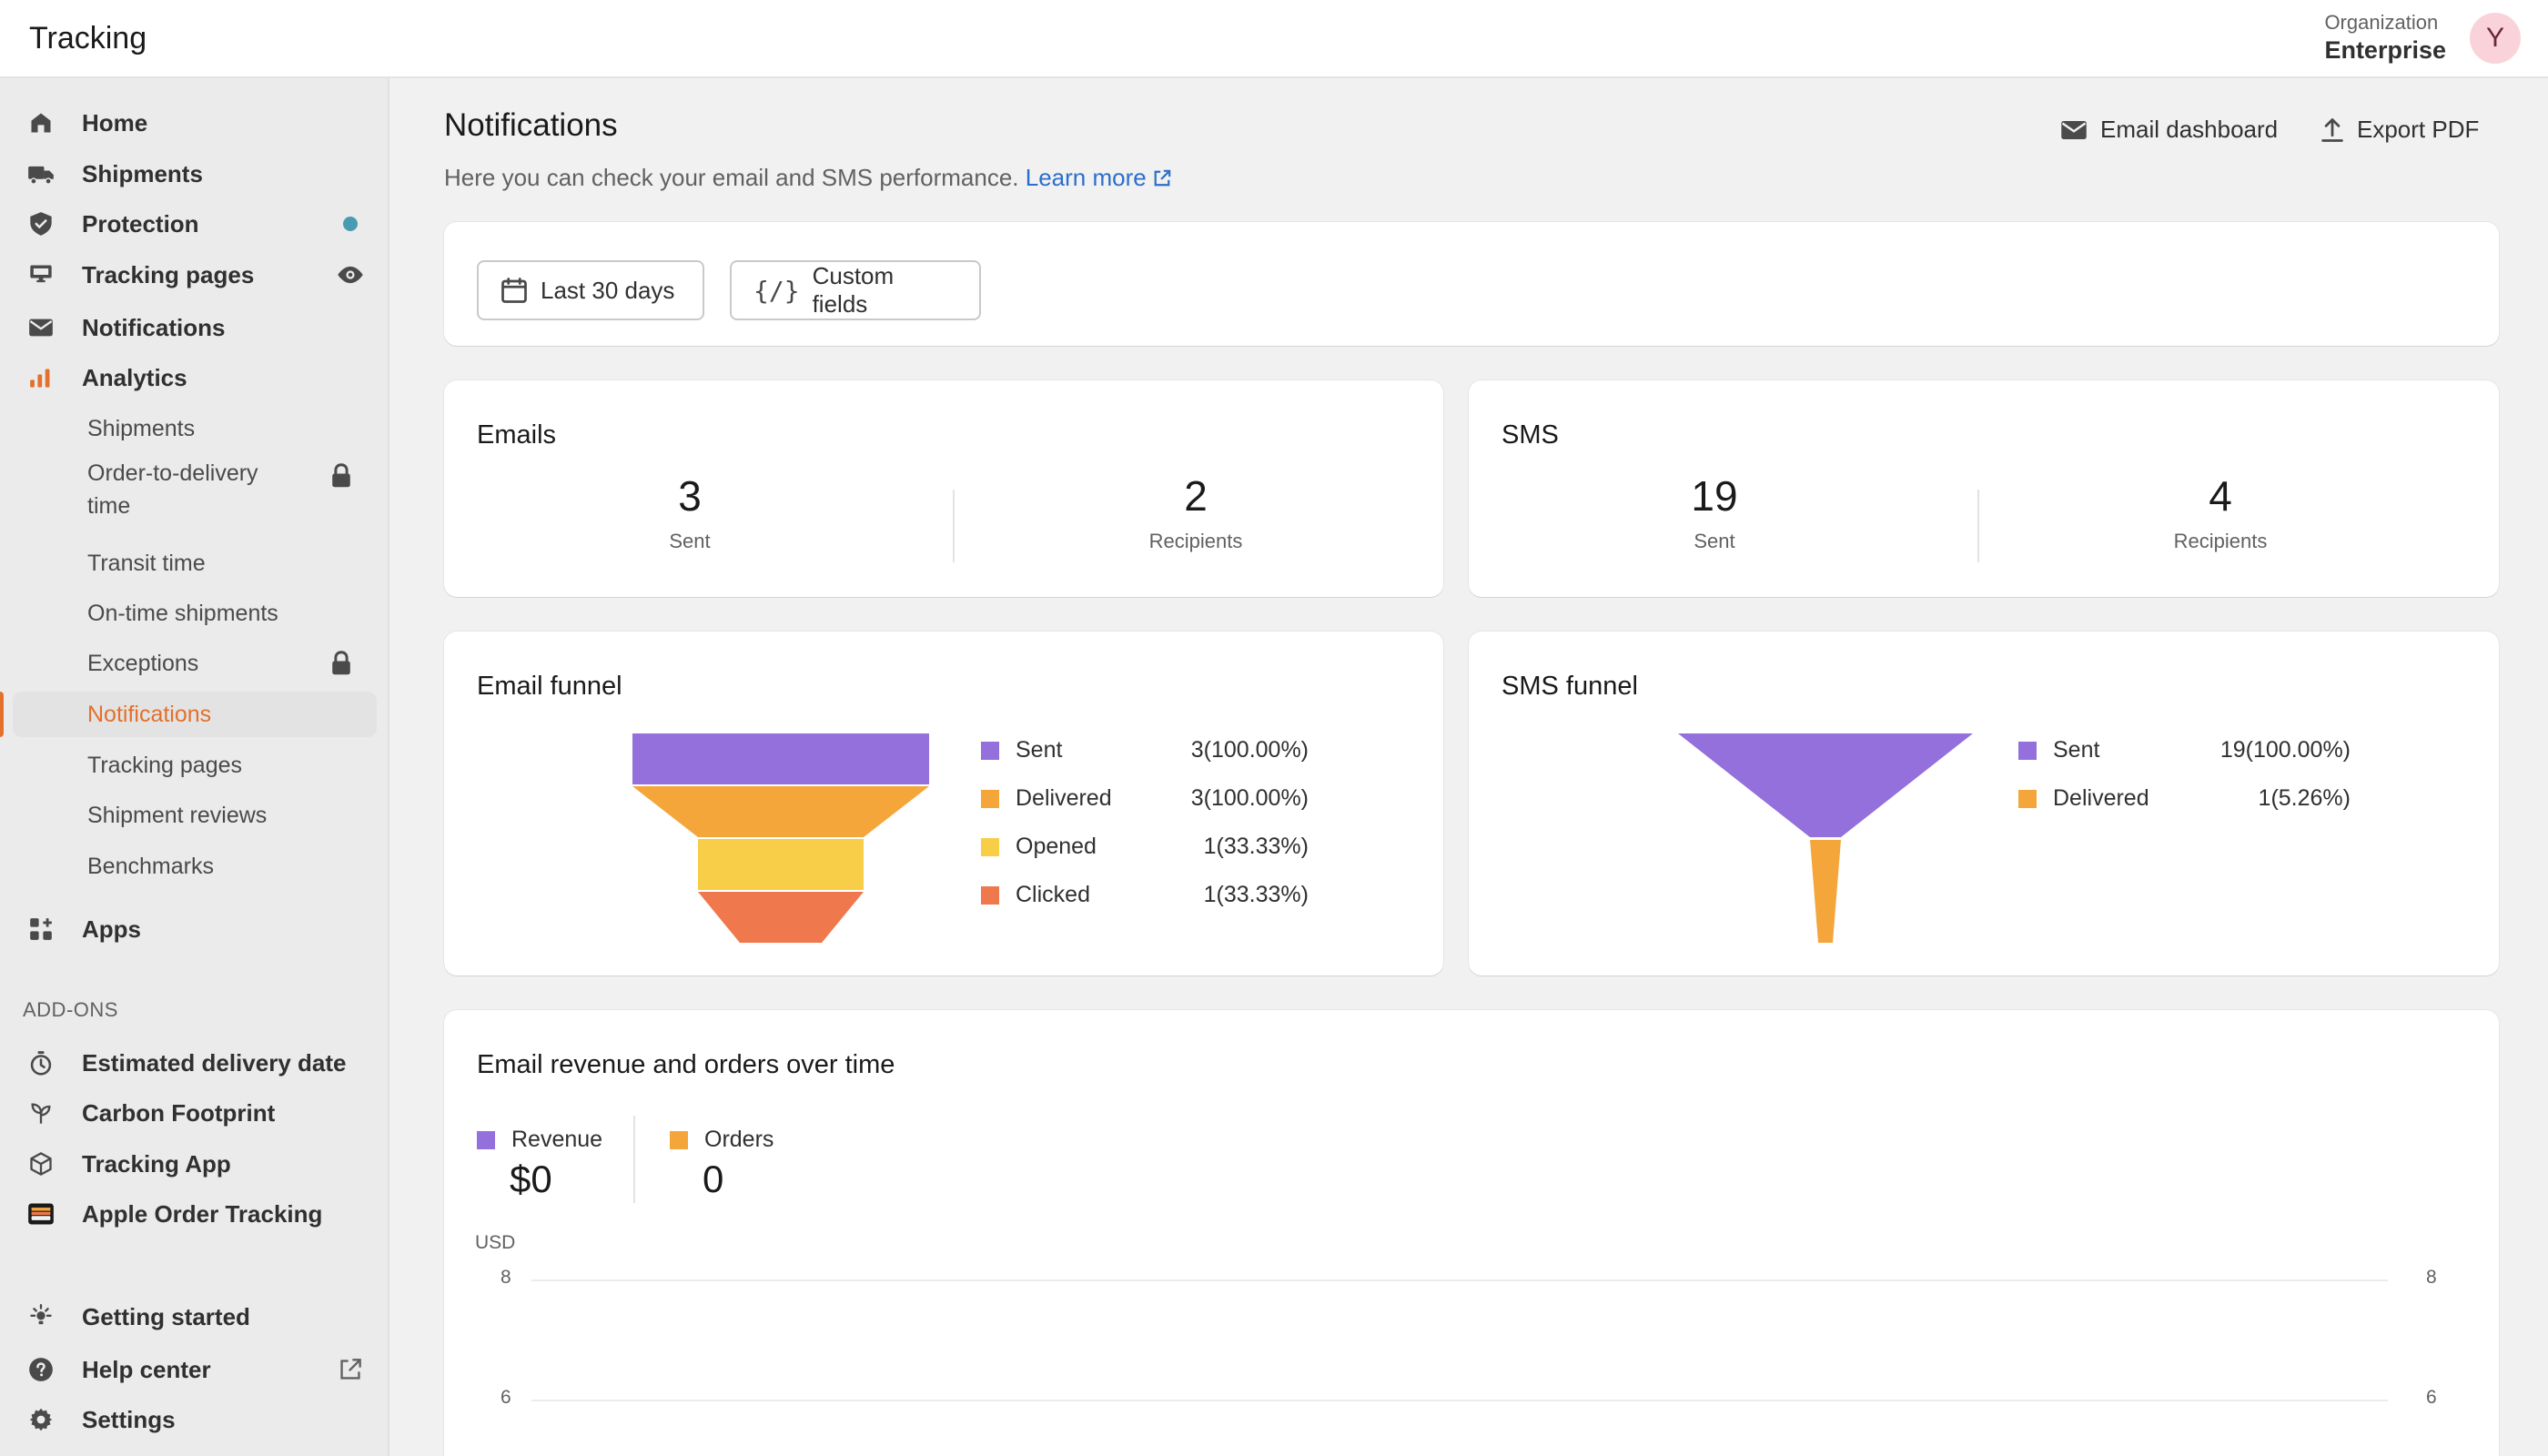  Describe the element at coordinates (164, 765) in the screenshot. I see `sidebar-subitem-tracking-pages: Tracking pages` at that location.